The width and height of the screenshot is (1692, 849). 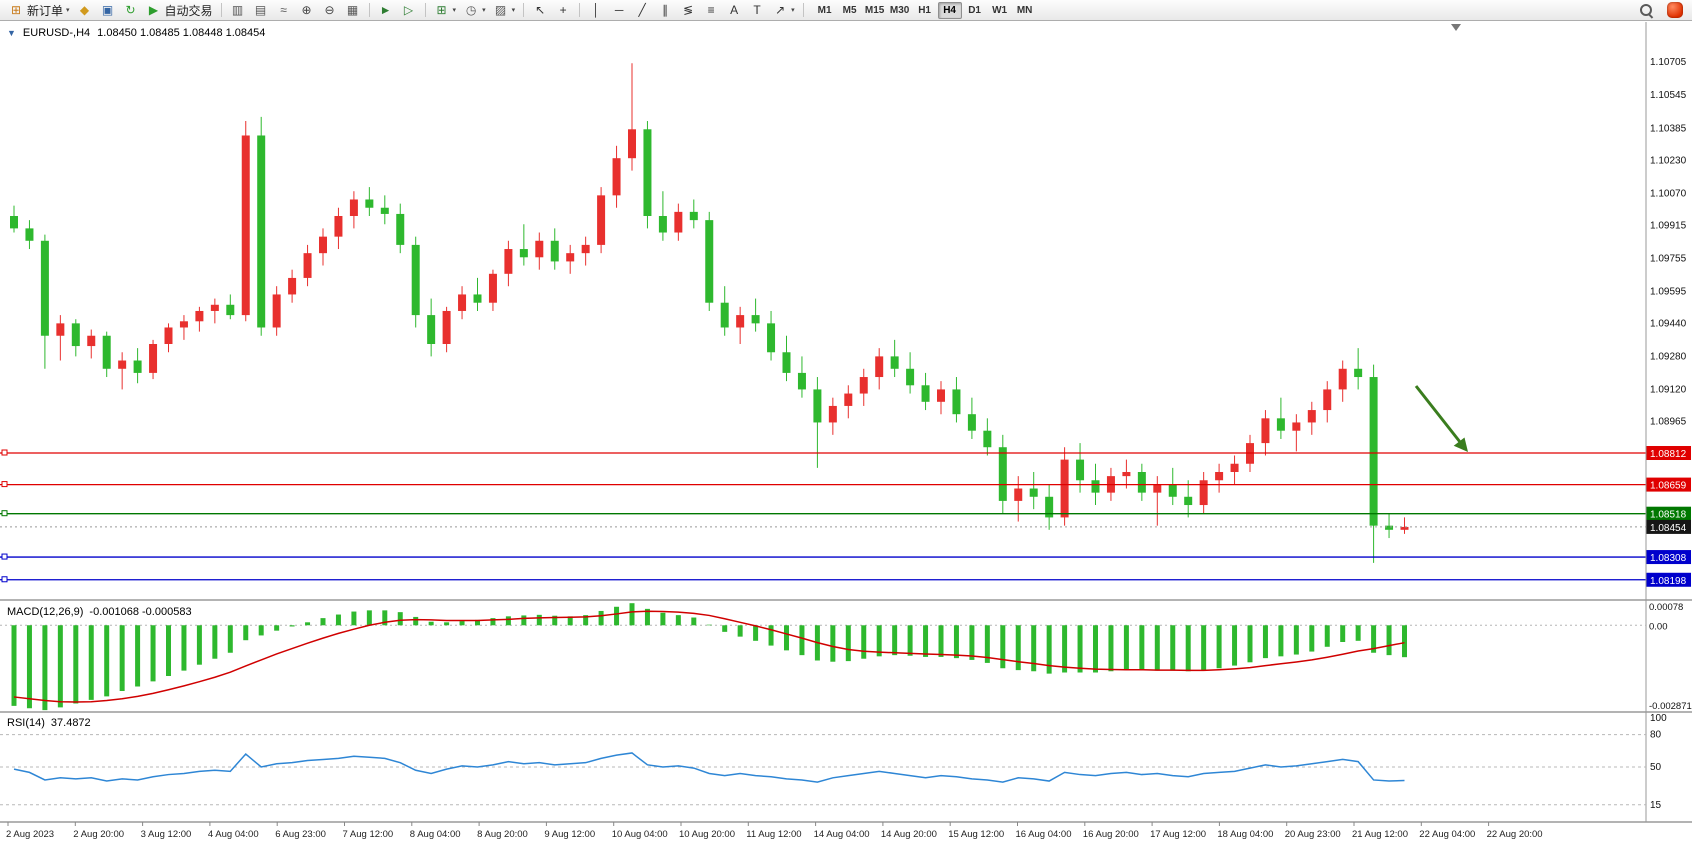 I want to click on text-button: A, so click(x=734, y=10).